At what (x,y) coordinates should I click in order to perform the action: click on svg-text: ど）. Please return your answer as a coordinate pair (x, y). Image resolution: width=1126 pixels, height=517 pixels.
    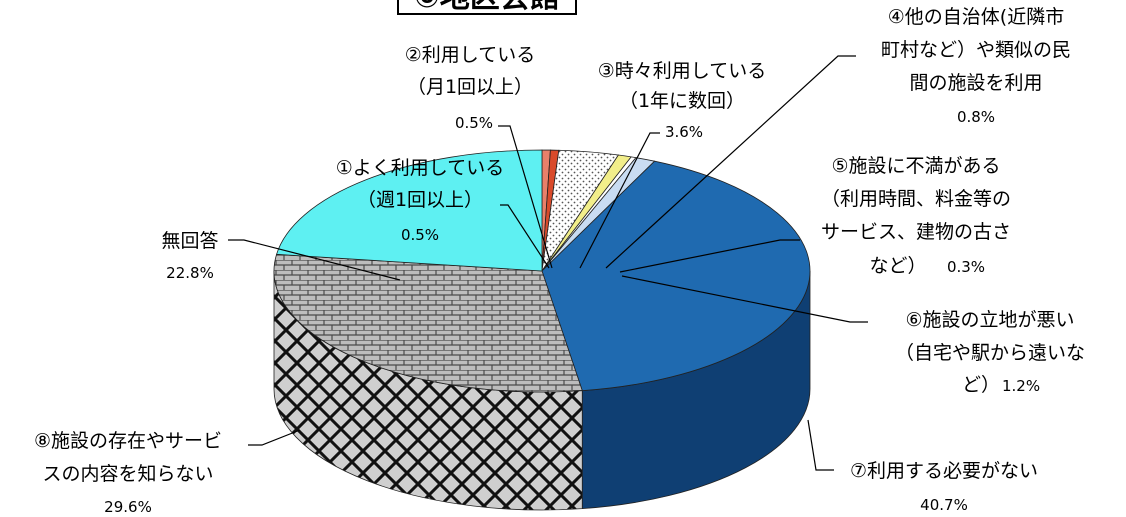
    Looking at the image, I should click on (981, 385).